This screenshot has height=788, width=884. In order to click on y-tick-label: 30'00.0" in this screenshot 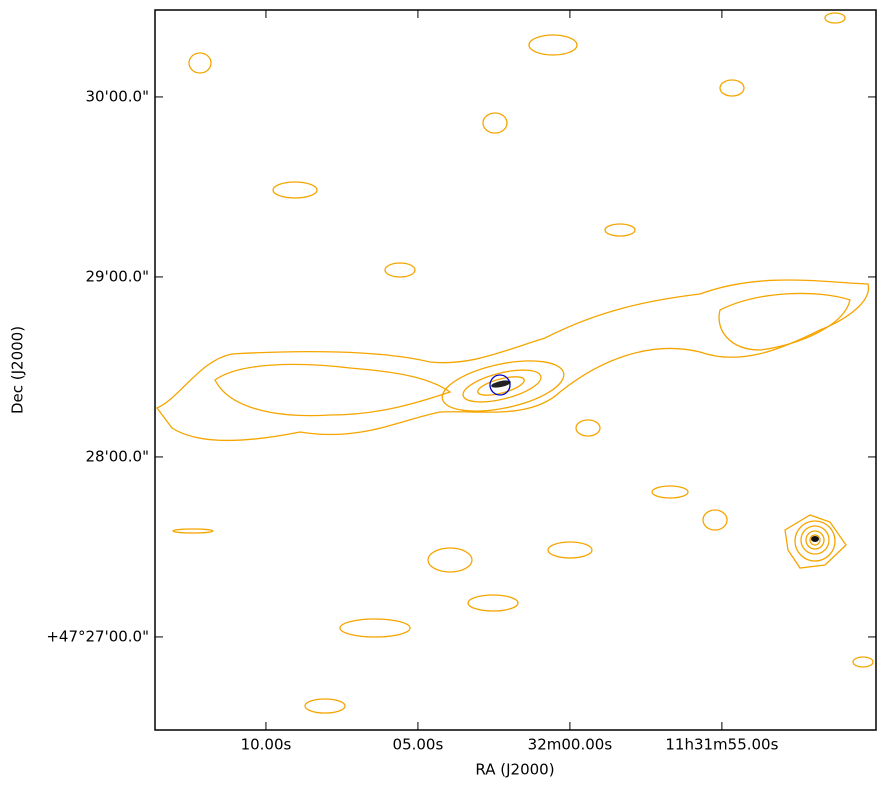, I will do `click(117, 96)`.